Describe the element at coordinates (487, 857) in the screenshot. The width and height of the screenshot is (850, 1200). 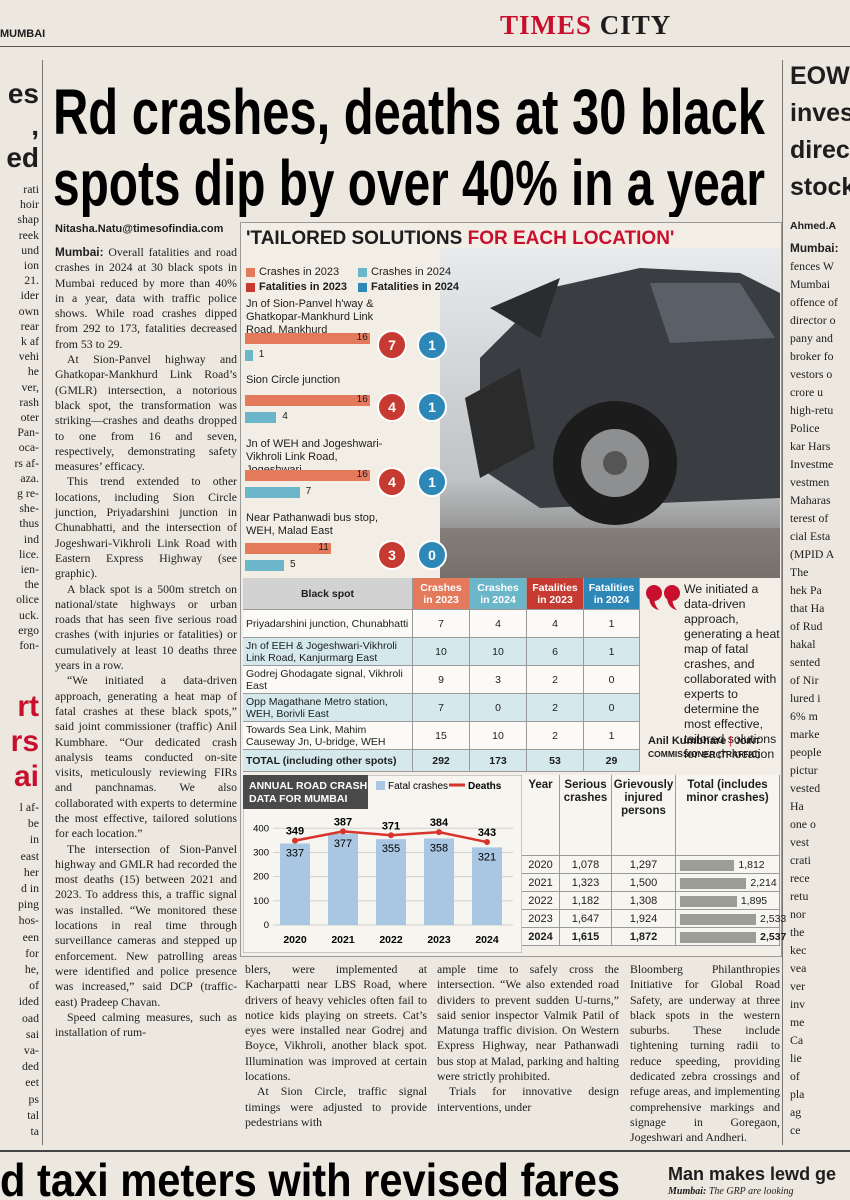
I see `bar-label: 321` at that location.